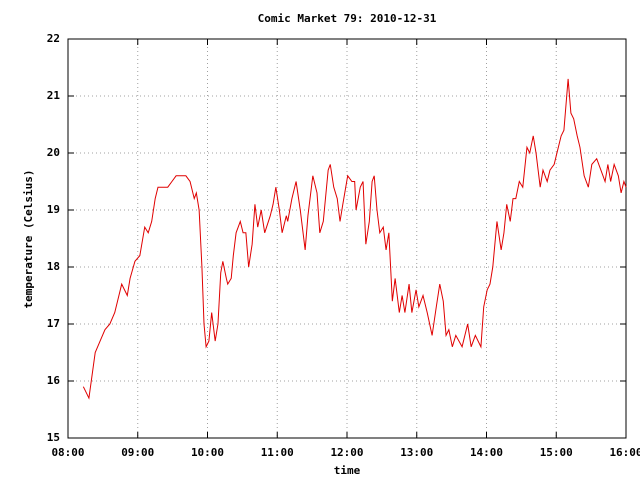 This screenshot has width=640, height=480. Describe the element at coordinates (53, 437) in the screenshot. I see `y-tick-label: 15` at that location.